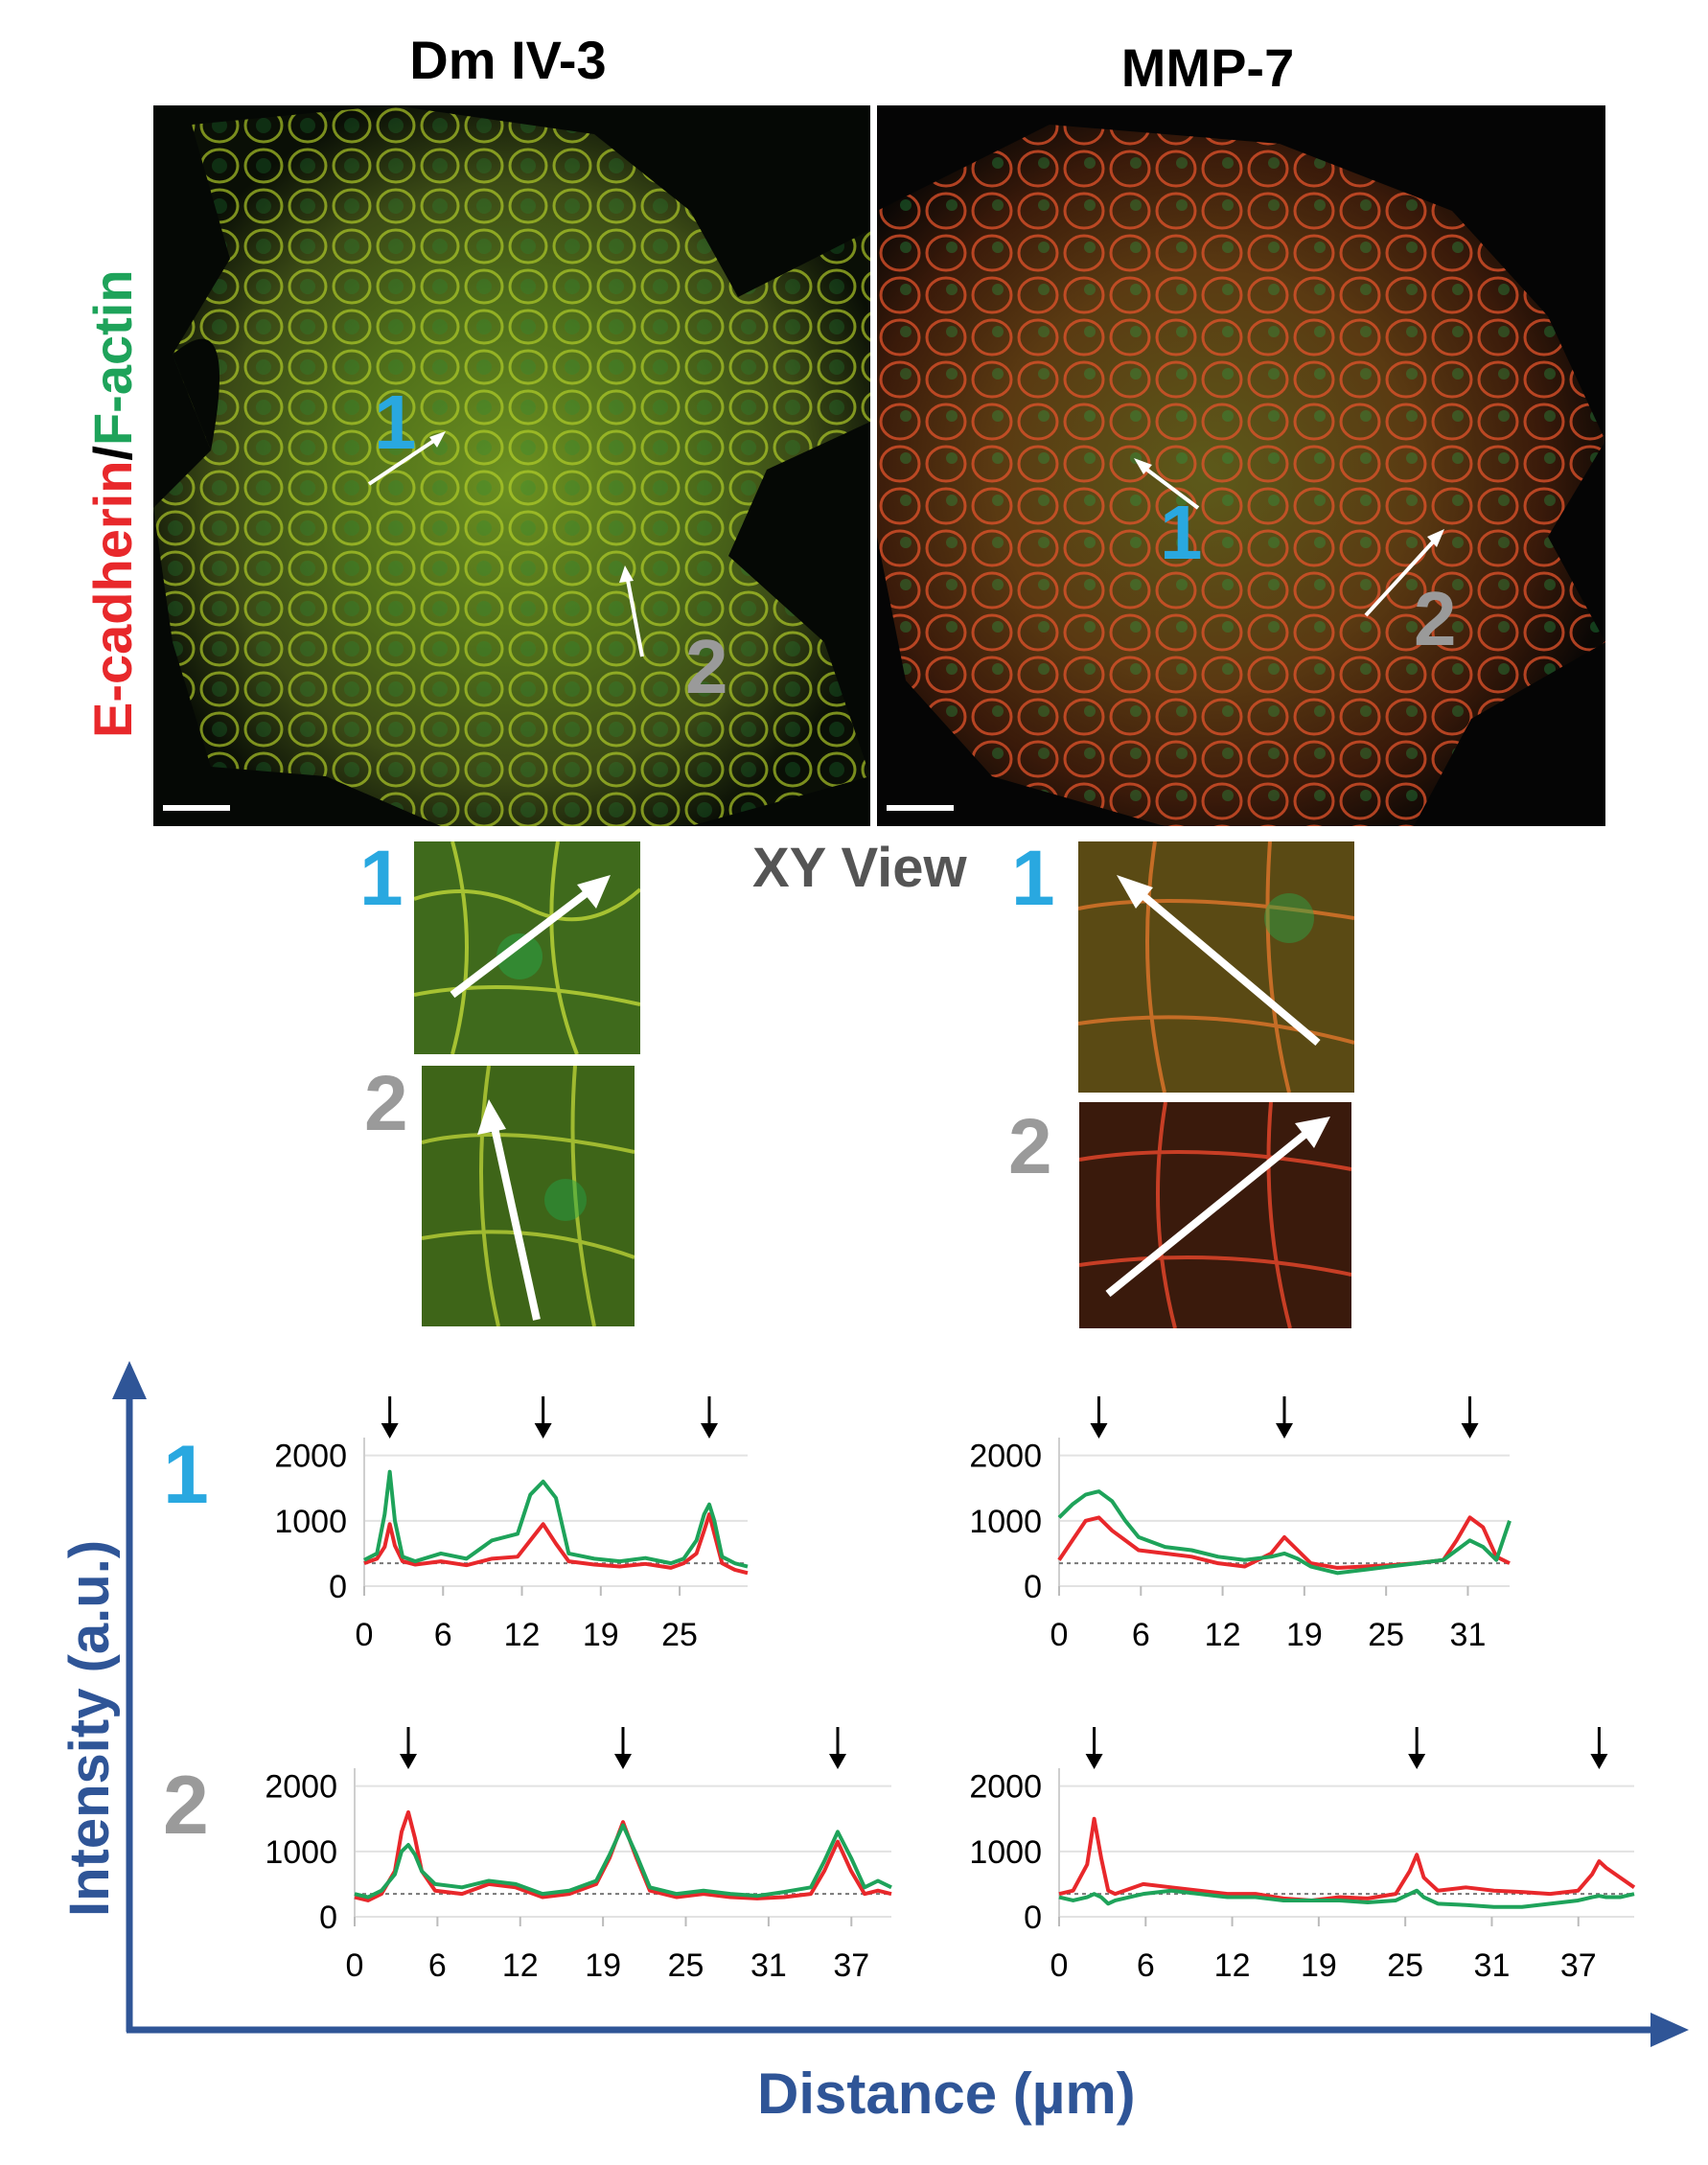 The height and width of the screenshot is (2165, 1708). What do you see at coordinates (112, 599) in the screenshot?
I see `ecadherin-label: E-cadherin` at bounding box center [112, 599].